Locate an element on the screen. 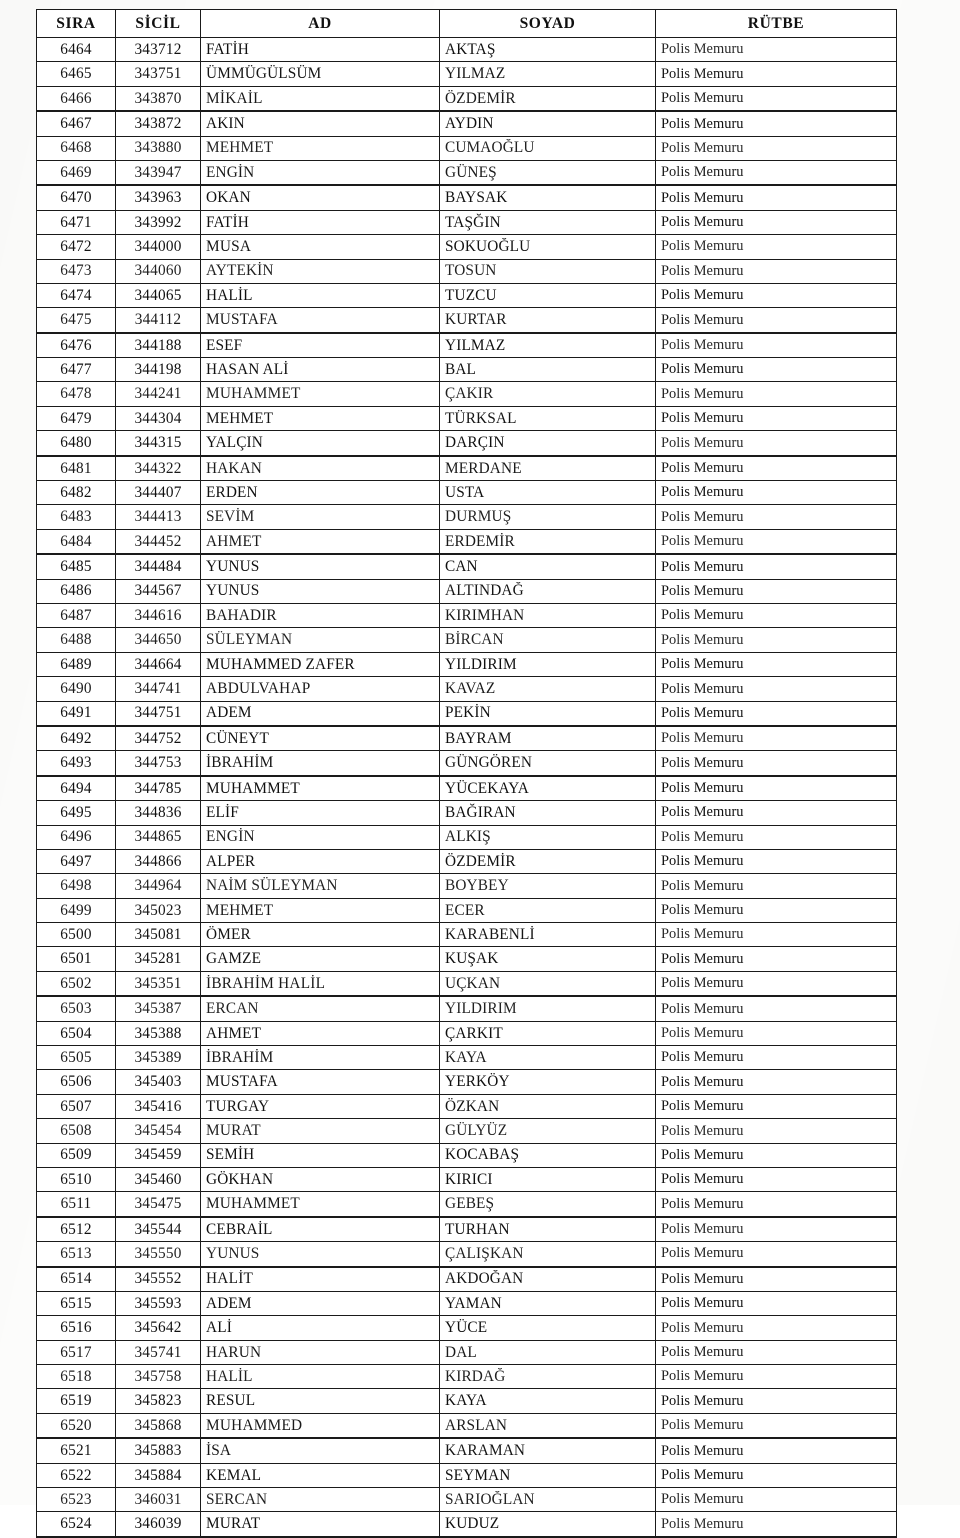  cell-sicil: 344866 is located at coordinates (158, 861).